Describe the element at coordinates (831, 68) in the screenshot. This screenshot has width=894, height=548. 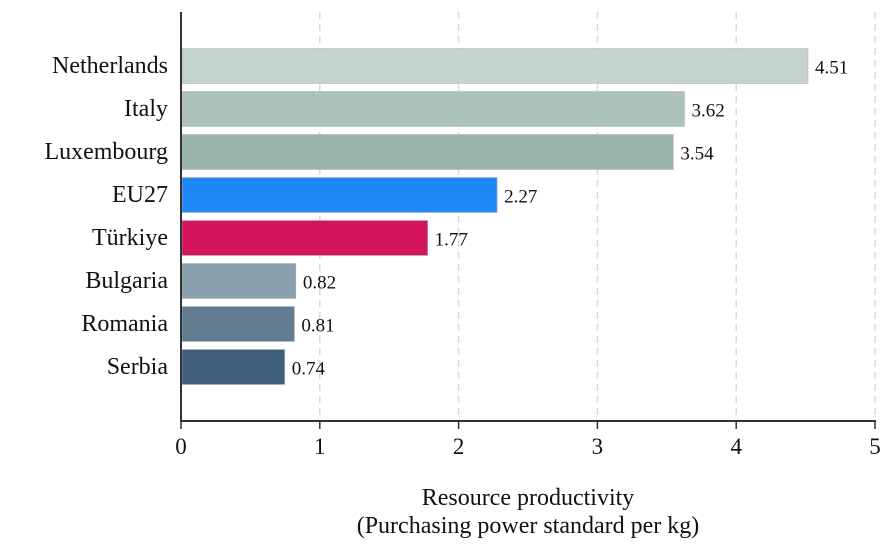
I see `value-label: 4.51` at that location.